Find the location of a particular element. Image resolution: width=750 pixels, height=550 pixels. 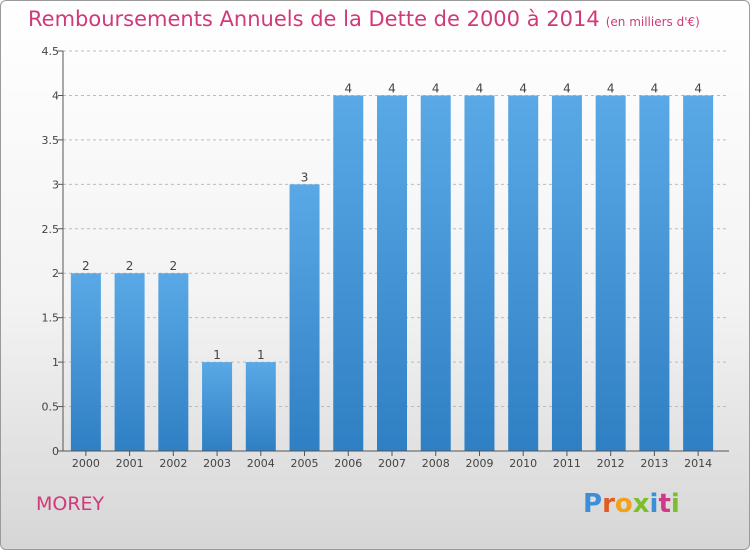

x-tick-label: 2002 is located at coordinates (173, 463).